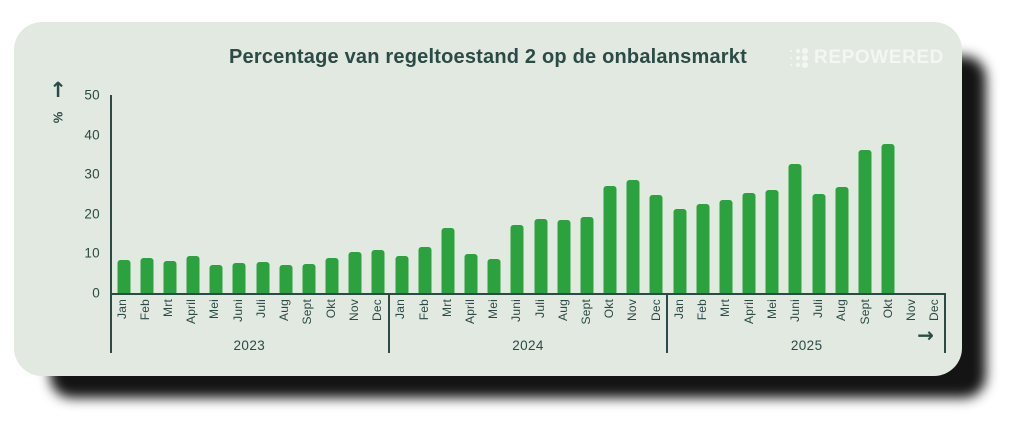 The width and height of the screenshot is (1024, 437). Describe the element at coordinates (400, 309) in the screenshot. I see `month-label: Jan` at that location.